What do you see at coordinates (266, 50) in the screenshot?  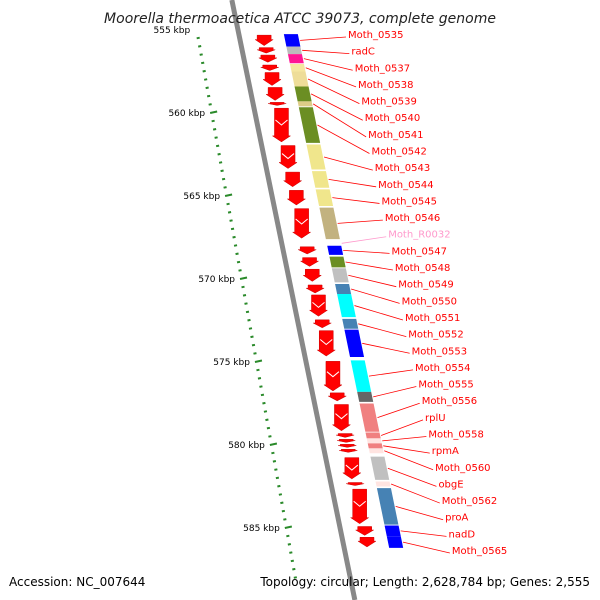 I see `cds-arrow-radc` at bounding box center [266, 50].